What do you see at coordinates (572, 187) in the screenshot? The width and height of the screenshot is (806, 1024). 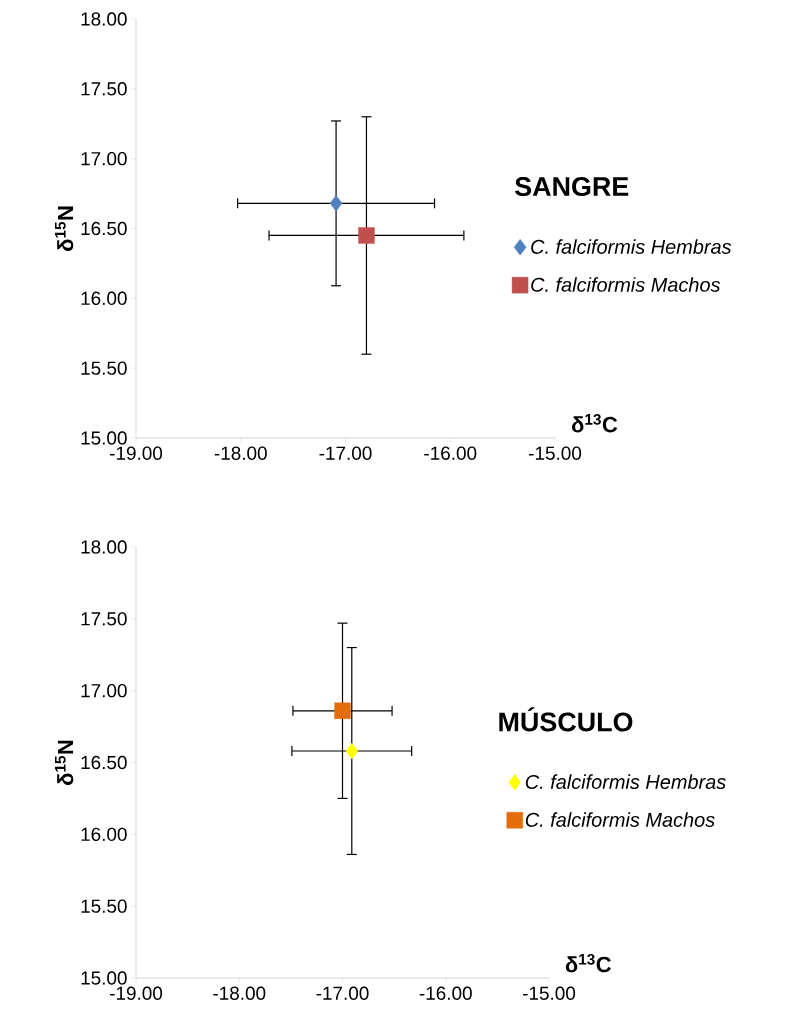 I see `text: SANGRE` at bounding box center [572, 187].